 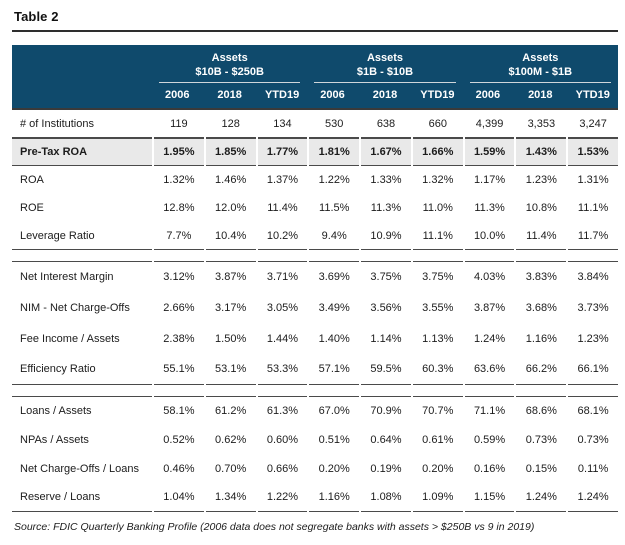 What do you see at coordinates (386, 439) in the screenshot?
I see `value-cell: 0.64%` at bounding box center [386, 439].